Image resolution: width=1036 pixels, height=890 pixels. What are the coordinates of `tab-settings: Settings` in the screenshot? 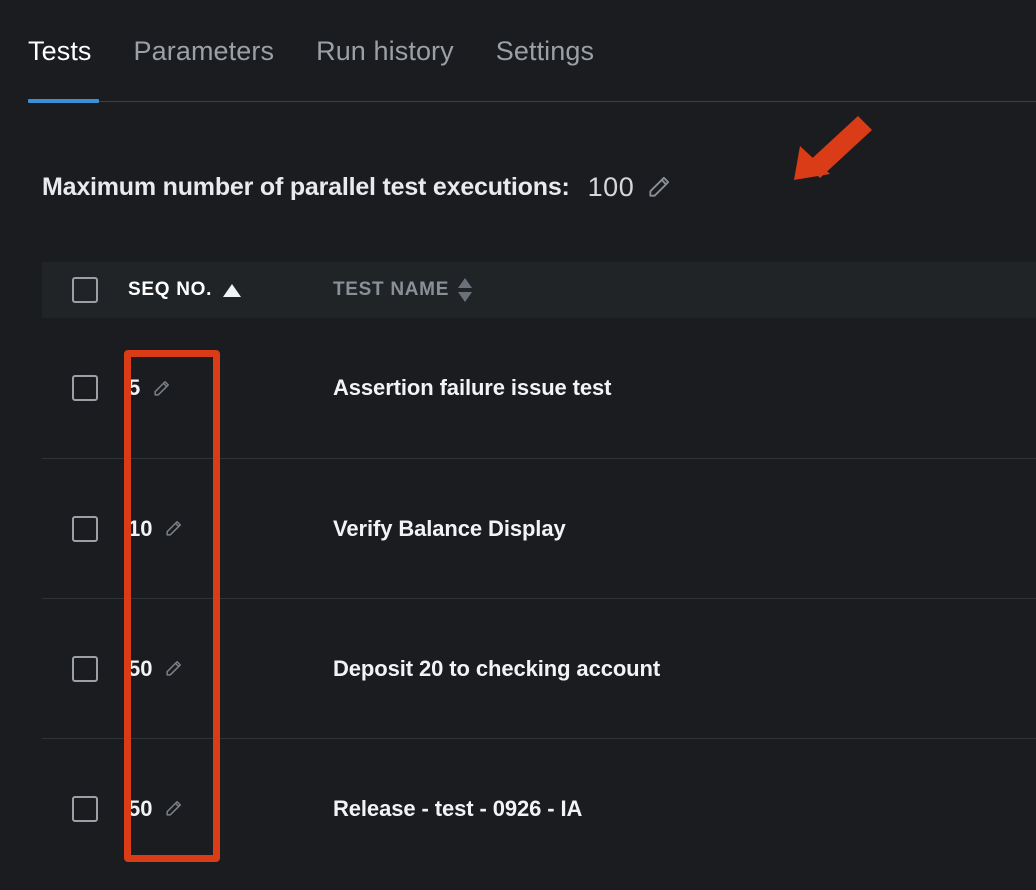 It's located at (545, 51).